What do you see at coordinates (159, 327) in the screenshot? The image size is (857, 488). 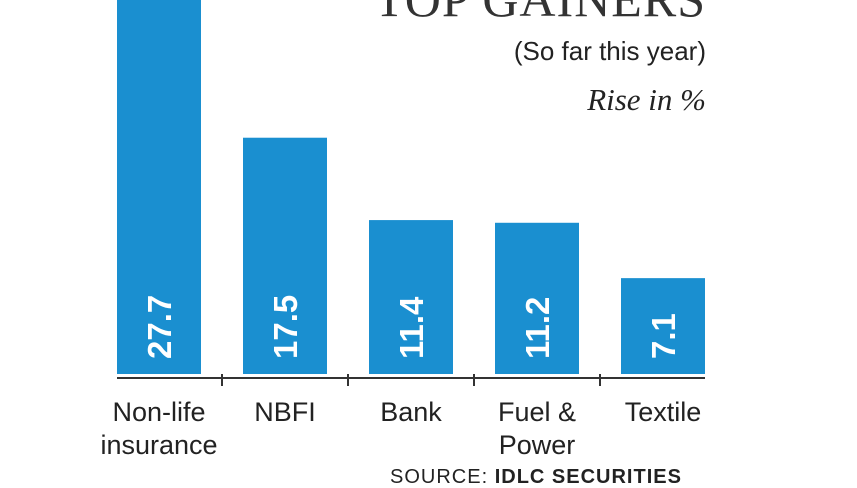 I see `value-label-1: 27.7` at bounding box center [159, 327].